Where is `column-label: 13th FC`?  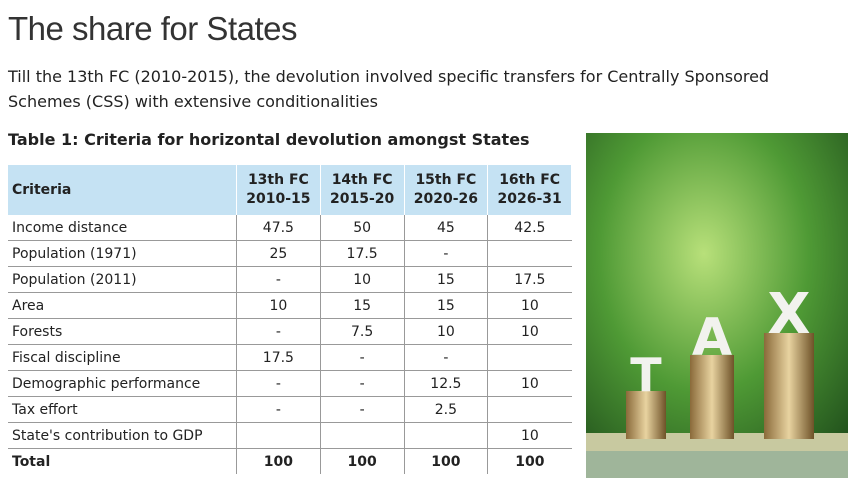 column-label: 13th FC is located at coordinates (278, 180).